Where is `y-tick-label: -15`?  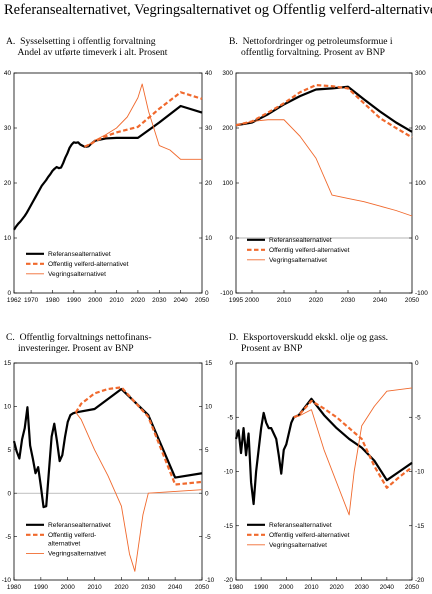 y-tick-label: -15 is located at coordinates (229, 526).